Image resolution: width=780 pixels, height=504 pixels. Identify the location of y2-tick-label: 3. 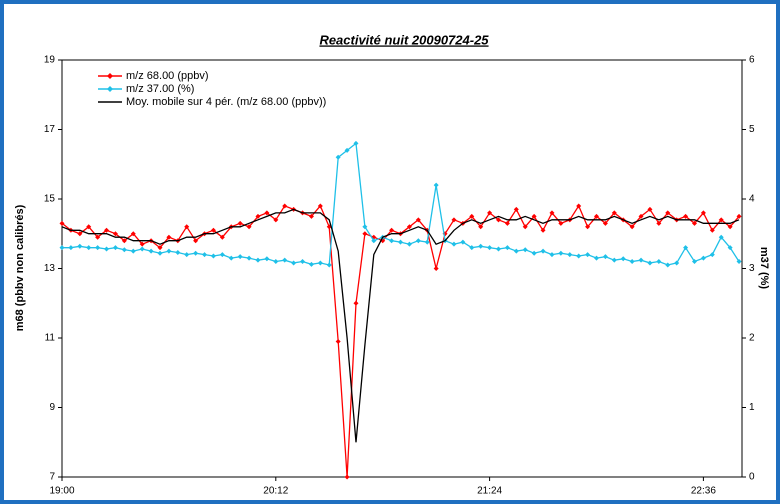
(752, 268).